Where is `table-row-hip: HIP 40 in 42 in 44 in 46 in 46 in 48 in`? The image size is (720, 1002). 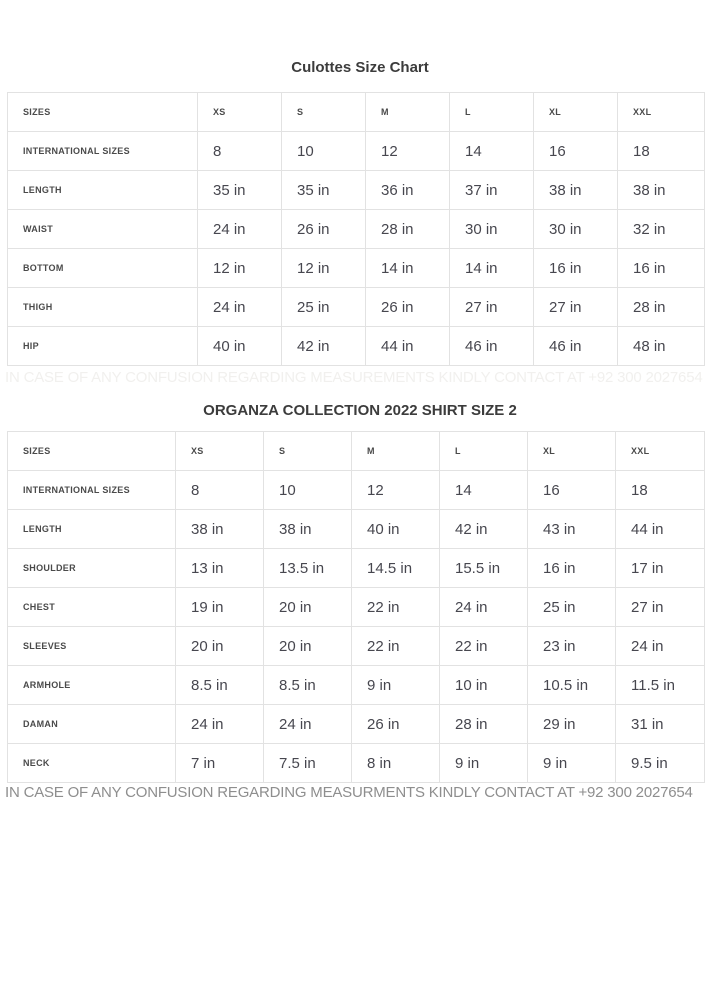 table-row-hip: HIP 40 in 42 in 44 in 46 in 46 in 48 in is located at coordinates (356, 346).